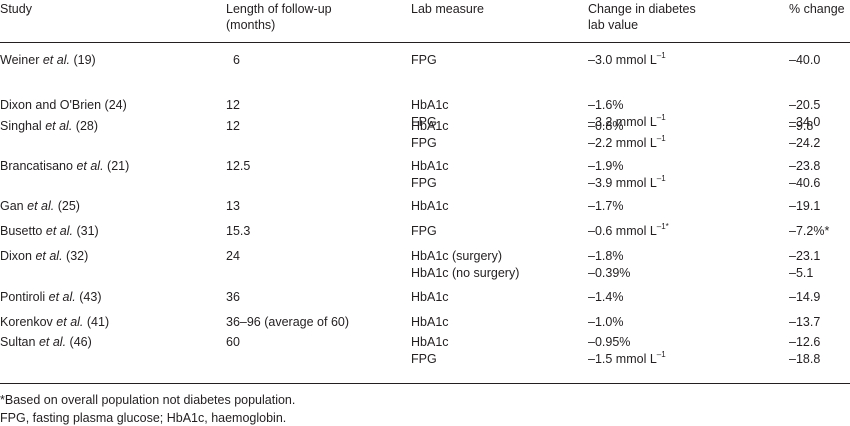 This screenshot has height=426, width=850. Describe the element at coordinates (115, 105) in the screenshot. I see `study-ref: (24)` at that location.